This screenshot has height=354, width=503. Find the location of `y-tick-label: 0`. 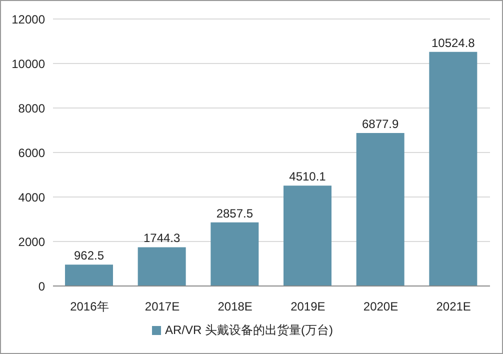

y-tick-label: 0 is located at coordinates (42, 286).